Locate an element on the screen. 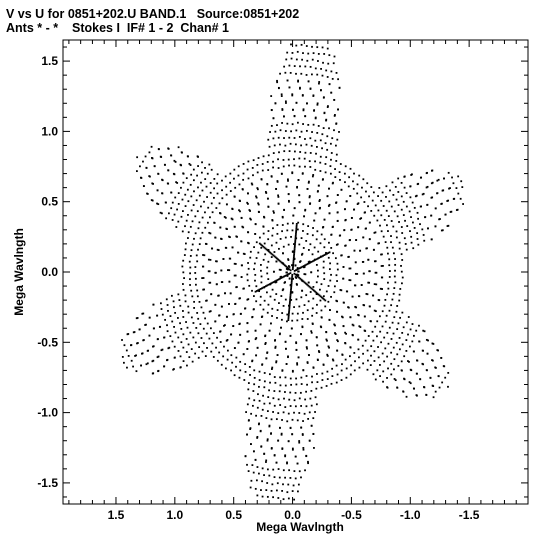 This screenshot has height=541, width=540. x-tick-label: 1.5 is located at coordinates (116, 515).